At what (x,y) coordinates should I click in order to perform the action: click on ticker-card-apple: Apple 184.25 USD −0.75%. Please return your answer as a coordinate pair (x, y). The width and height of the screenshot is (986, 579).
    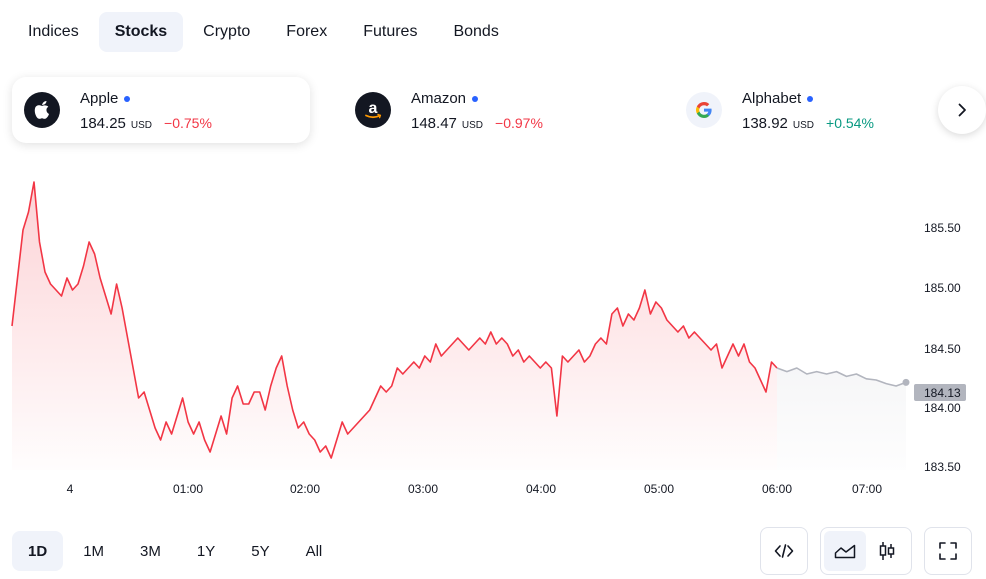
    Looking at the image, I should click on (161, 110).